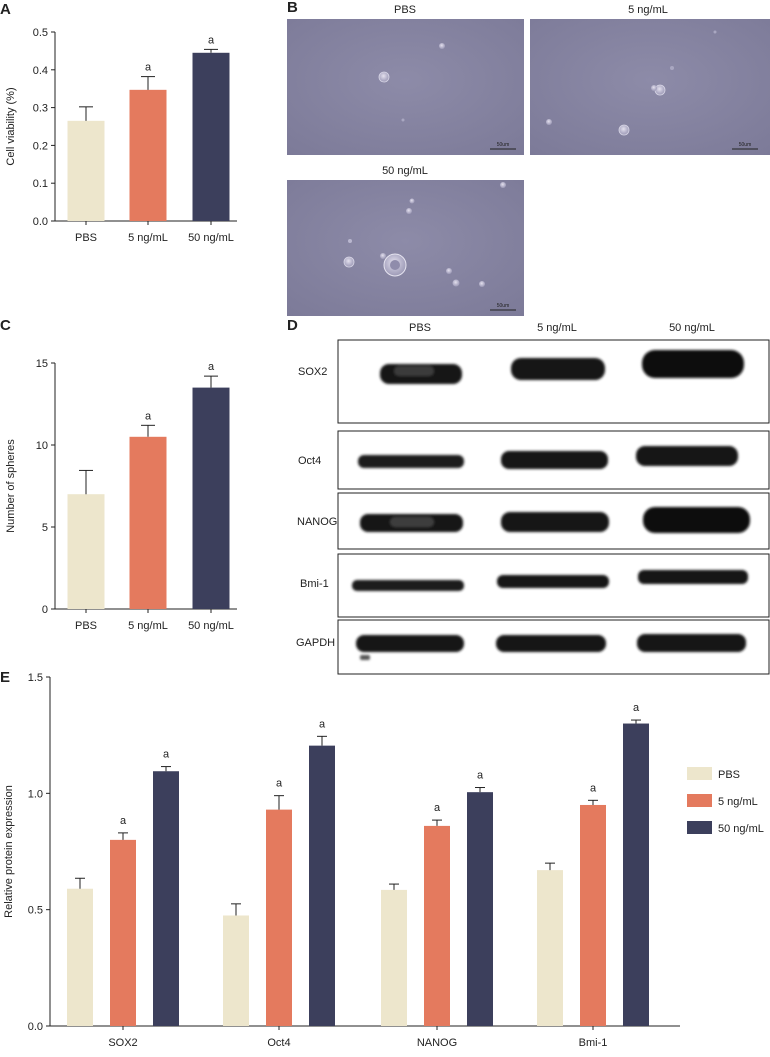  Describe the element at coordinates (42, 364) in the screenshot. I see `y-tick-label: 15` at that location.